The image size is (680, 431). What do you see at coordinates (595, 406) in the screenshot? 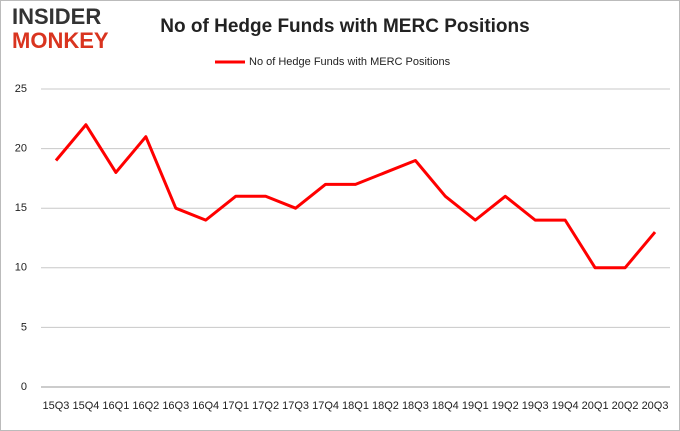
I see `x-tick-label: 20Q1` at bounding box center [595, 406].